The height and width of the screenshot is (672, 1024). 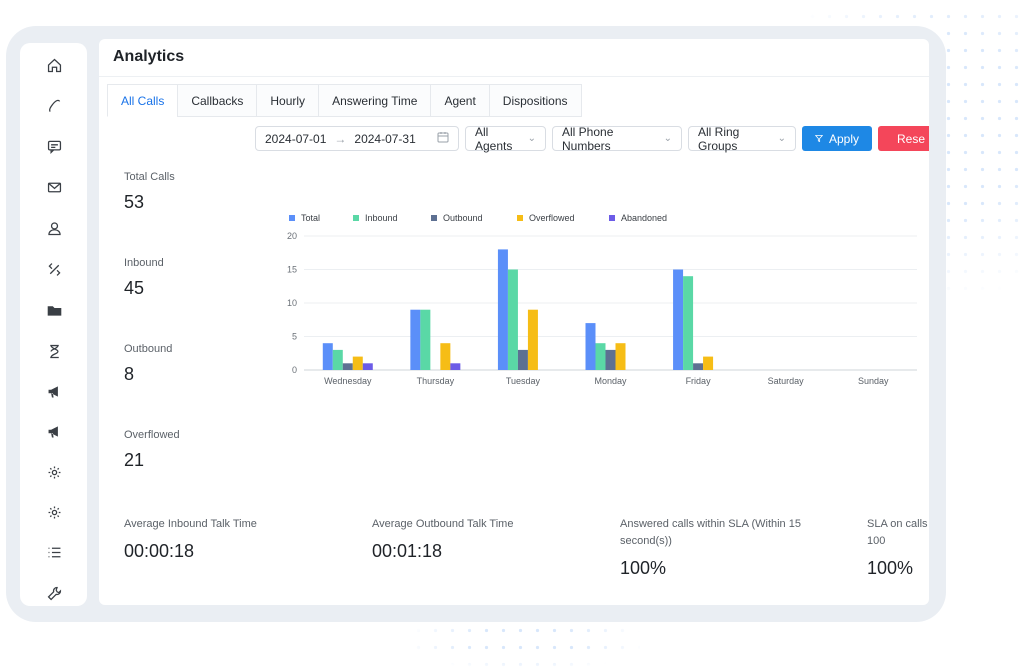 I want to click on stat-inbound: Inbound 45, so click(x=144, y=278).